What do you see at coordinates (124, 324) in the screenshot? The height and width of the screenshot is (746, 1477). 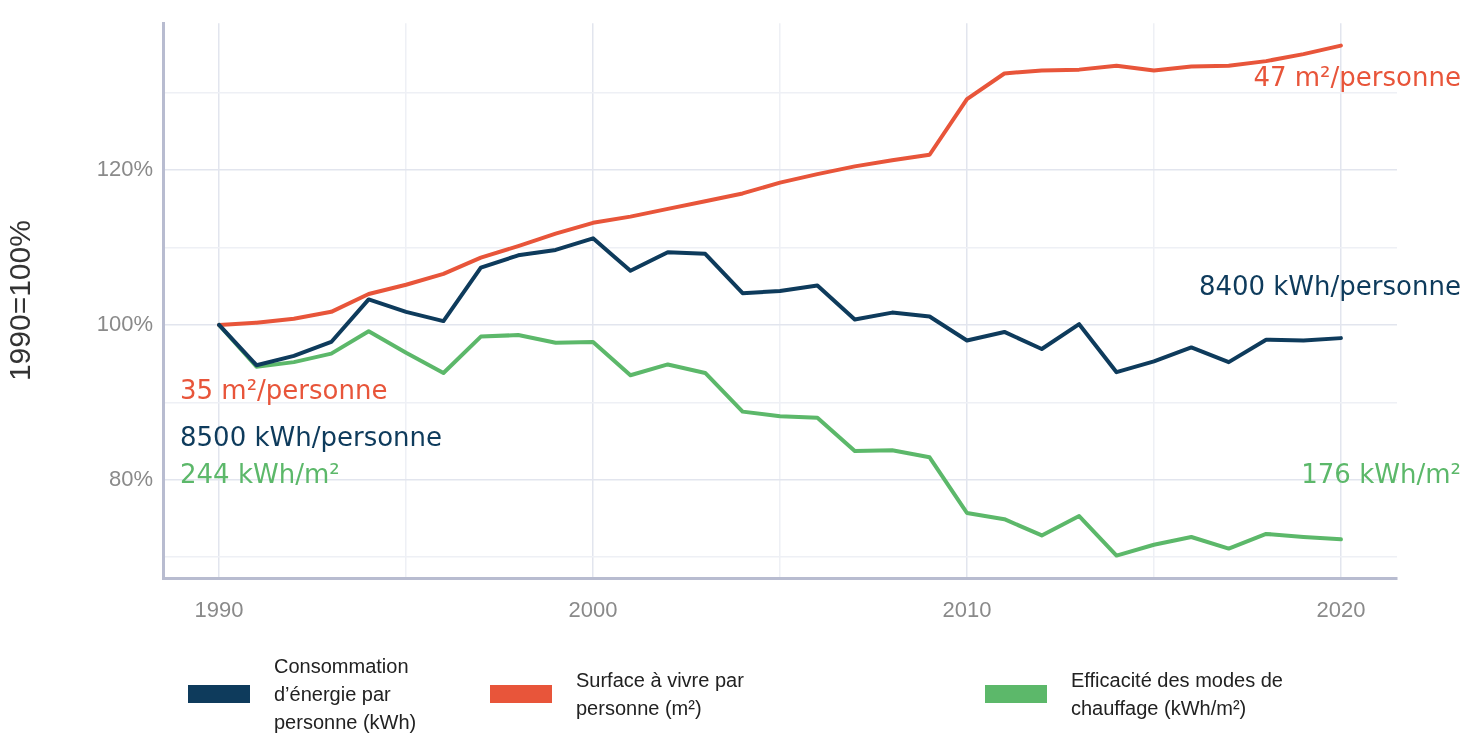 I see `y-tick-label: 100%` at bounding box center [124, 324].